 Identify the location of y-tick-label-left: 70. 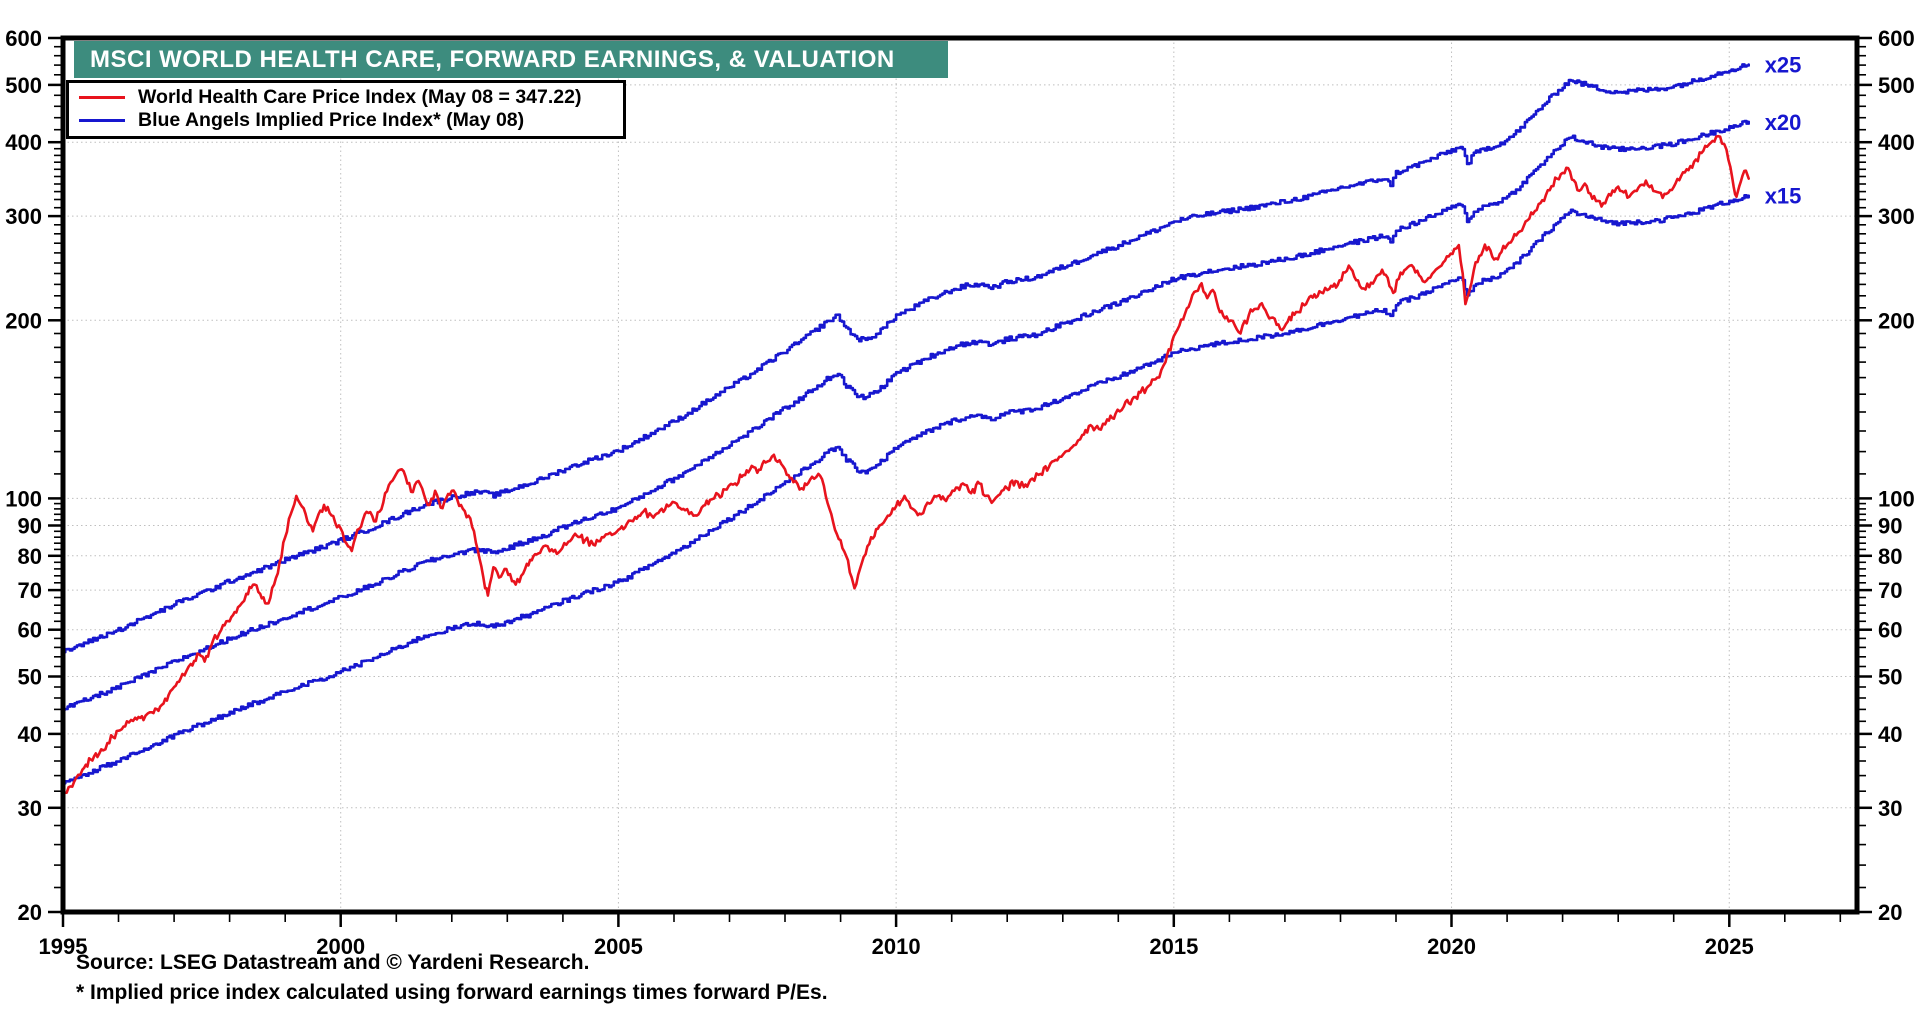
(30, 590).